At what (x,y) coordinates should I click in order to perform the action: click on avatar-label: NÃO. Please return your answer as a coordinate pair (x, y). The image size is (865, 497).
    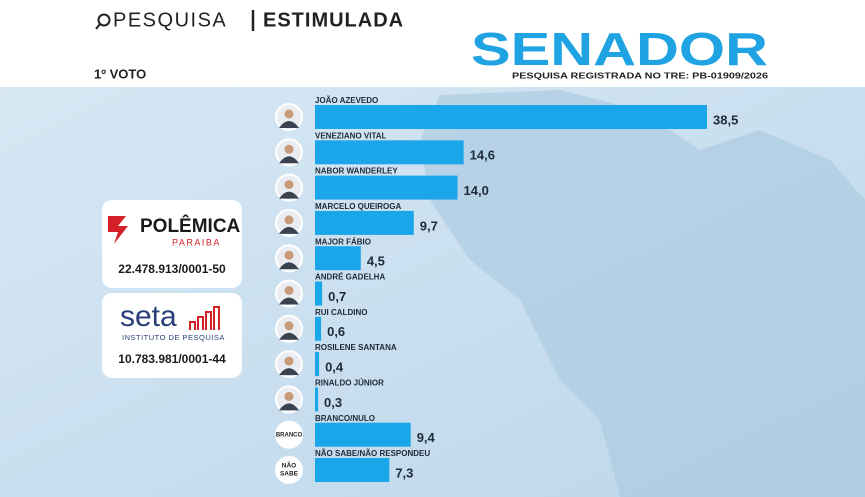
    Looking at the image, I should click on (289, 465).